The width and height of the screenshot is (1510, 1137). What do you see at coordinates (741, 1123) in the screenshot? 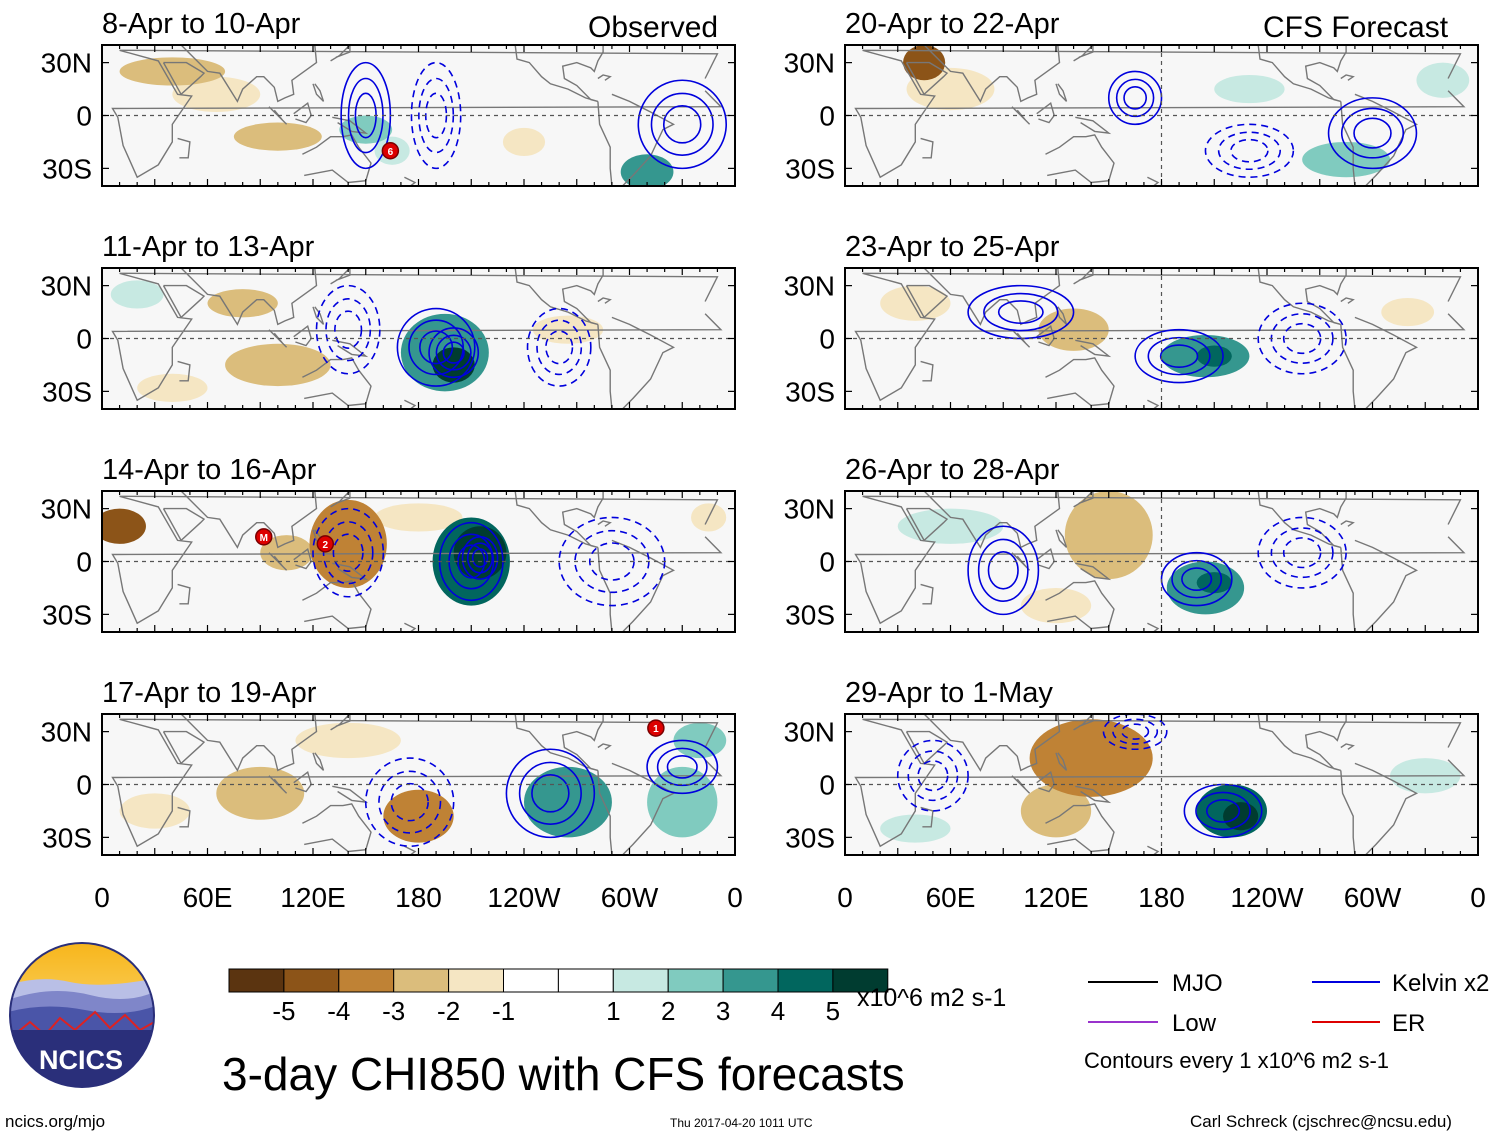
I see `footer-timestamp: Thu 2017-04-20 1011 UTC` at bounding box center [741, 1123].